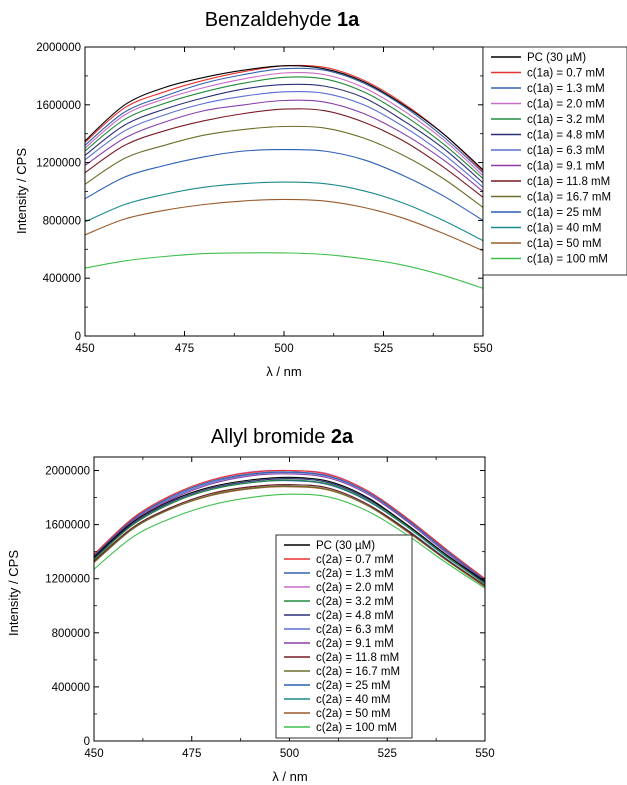  Describe the element at coordinates (355, 560) in the screenshot. I see `legend-label: c(2a) = 0.7 mM` at that location.